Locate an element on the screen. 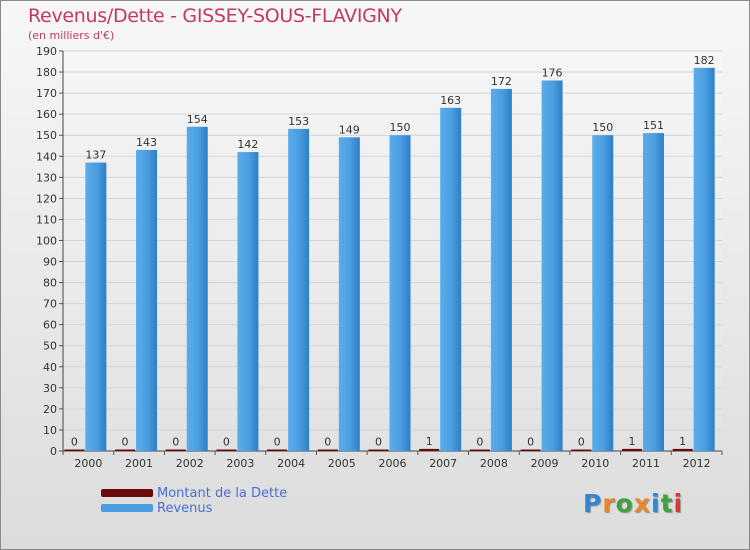  y-tick-label: 160 is located at coordinates (46, 114).